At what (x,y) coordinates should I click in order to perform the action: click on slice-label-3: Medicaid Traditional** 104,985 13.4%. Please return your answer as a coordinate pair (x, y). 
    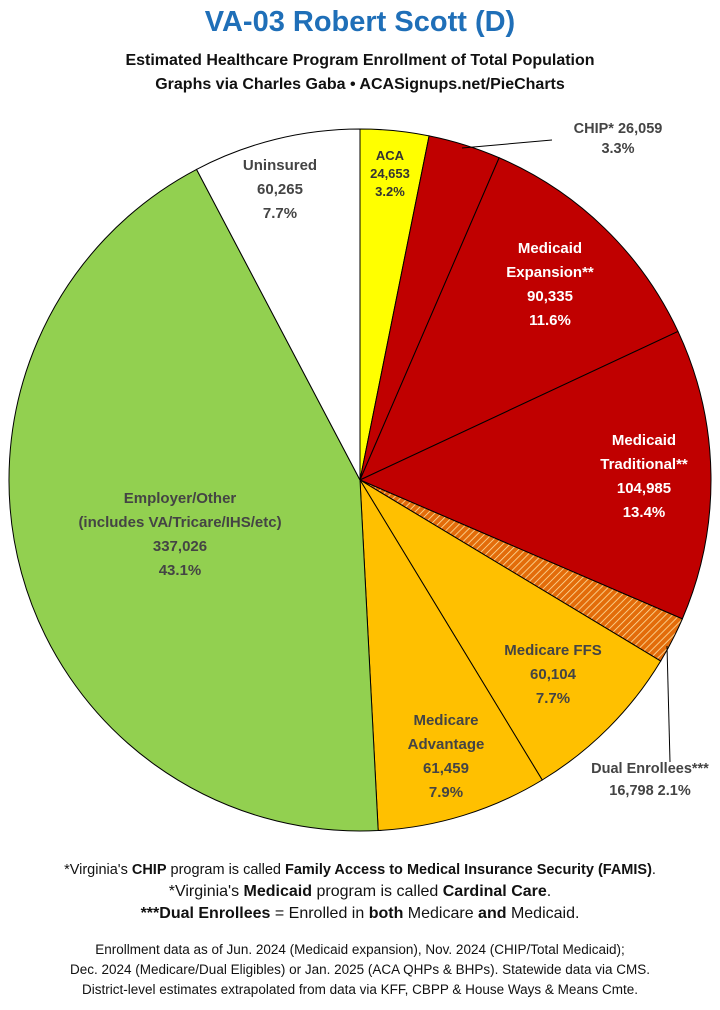
    Looking at the image, I should click on (644, 476).